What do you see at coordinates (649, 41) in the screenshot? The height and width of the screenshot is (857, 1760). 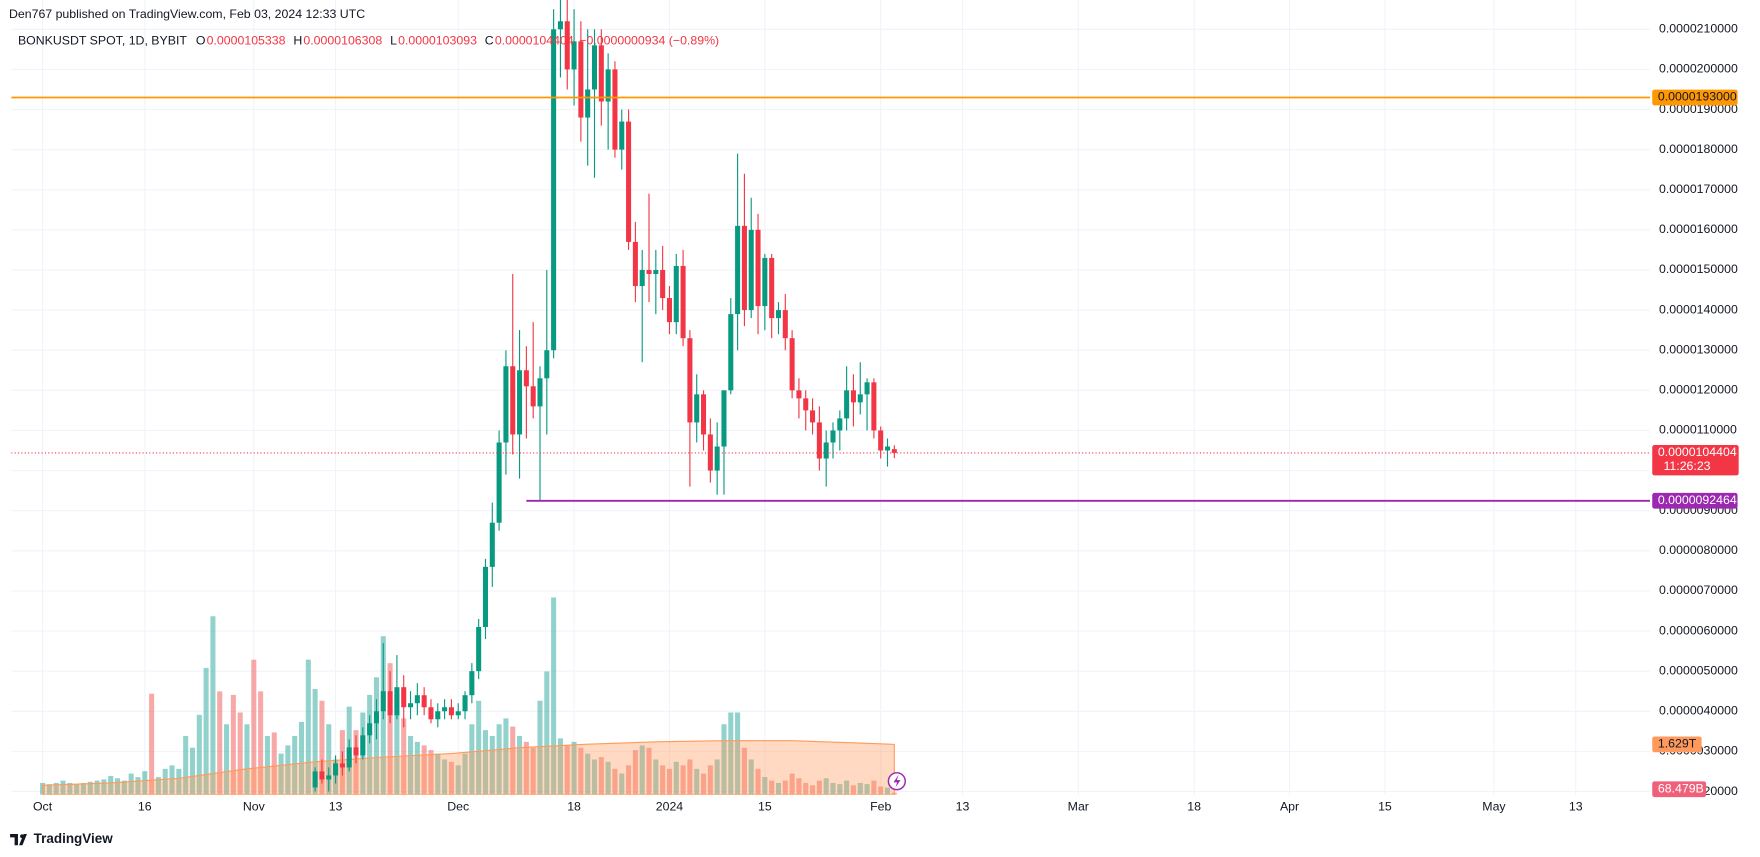 I see `legend-change: −0.0000000934 (−0.89%)` at bounding box center [649, 41].